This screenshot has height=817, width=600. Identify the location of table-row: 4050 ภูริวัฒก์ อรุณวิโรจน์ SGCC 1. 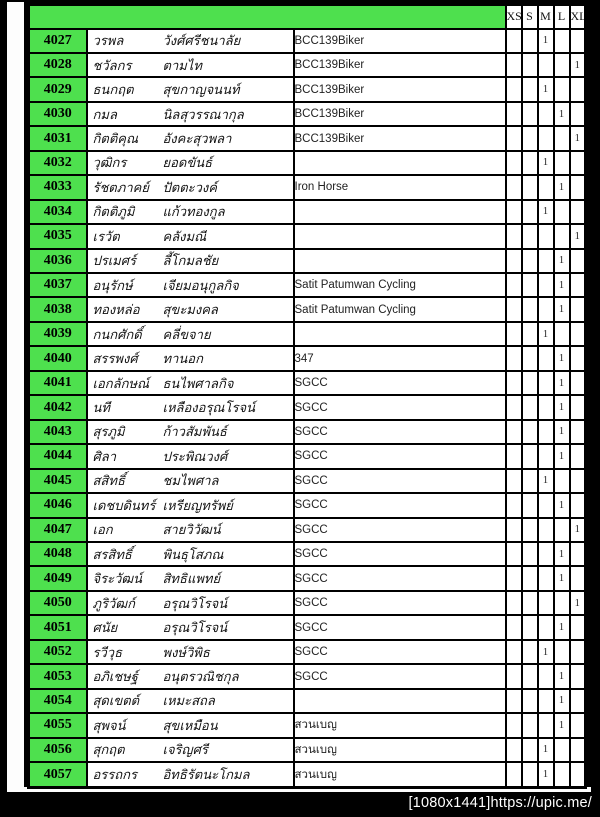
(307, 603).